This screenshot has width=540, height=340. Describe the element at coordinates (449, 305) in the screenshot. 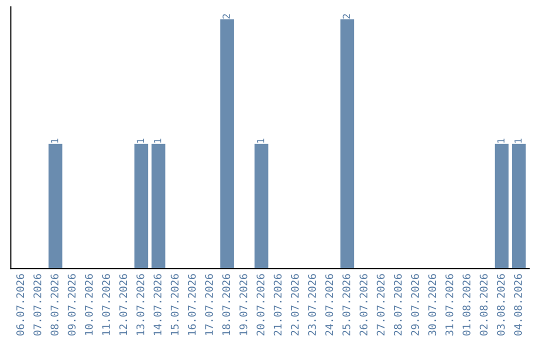

I see `x-tick-label: 31.07.2026` at that location.